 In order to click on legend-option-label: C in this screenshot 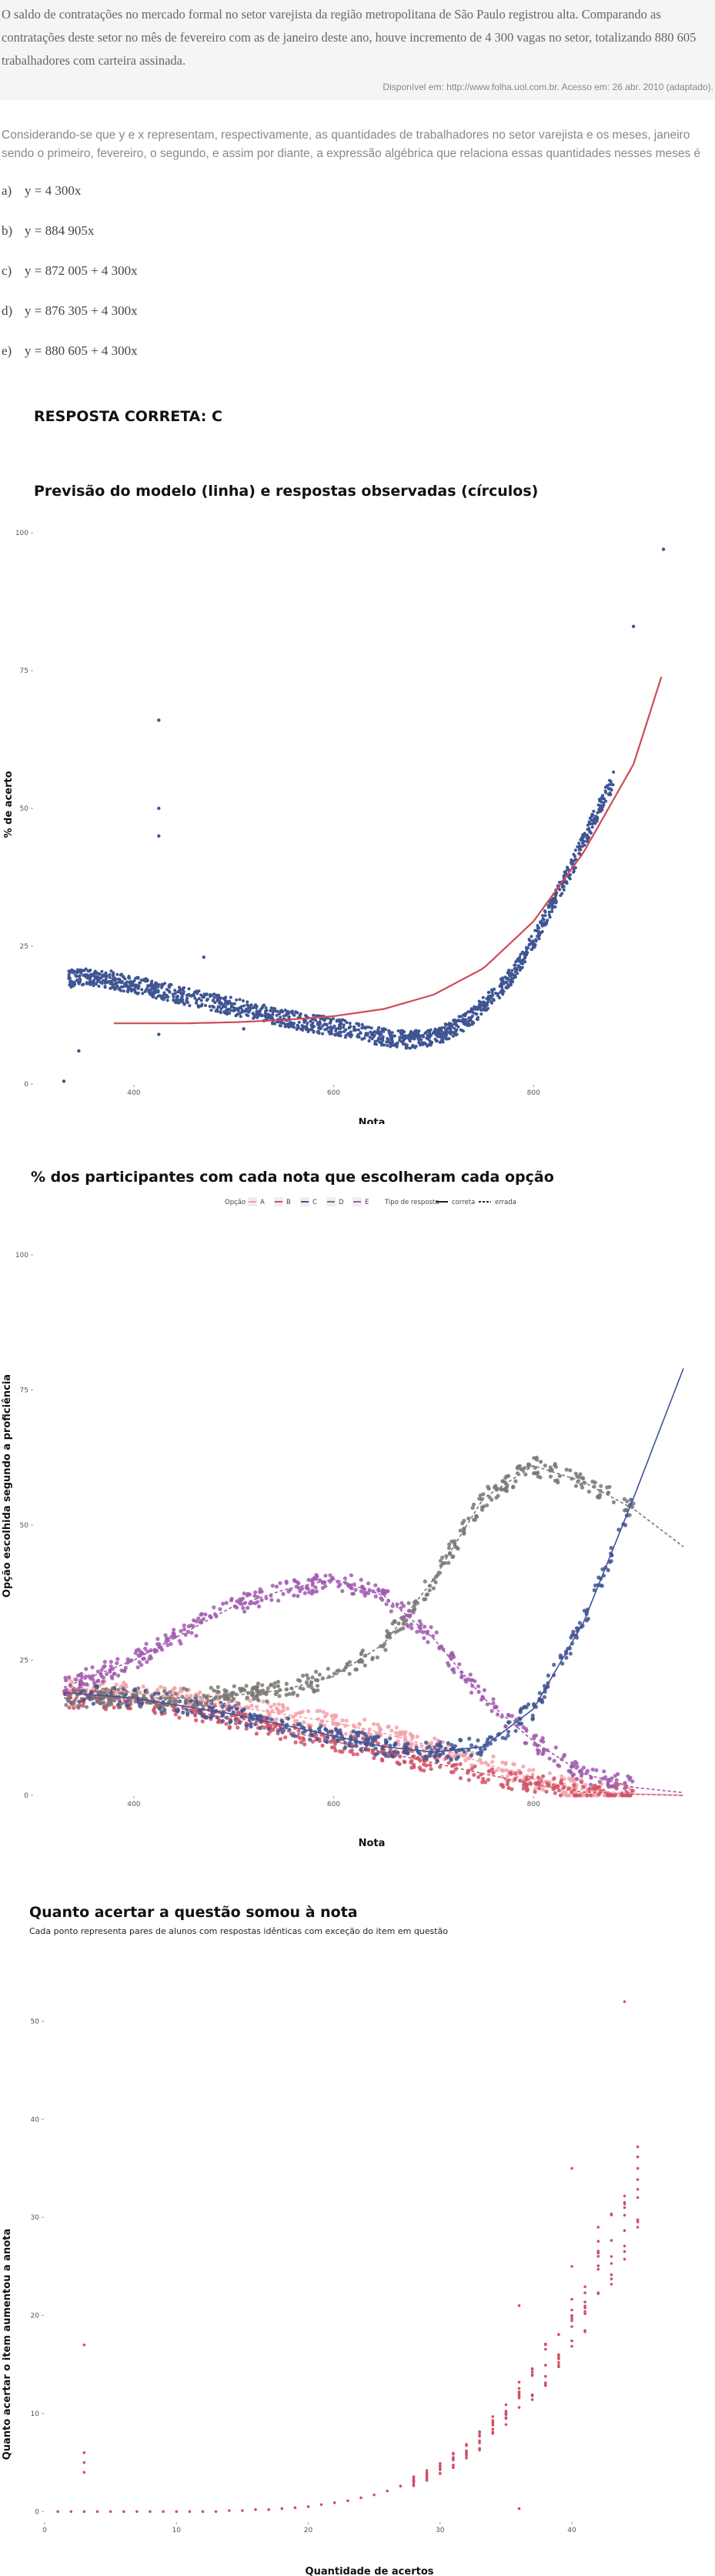, I will do `click(314, 1202)`.